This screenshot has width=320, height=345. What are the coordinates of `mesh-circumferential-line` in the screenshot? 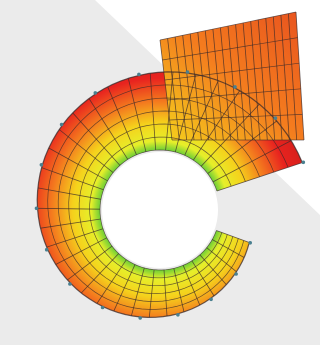 It's located at (158, 210).